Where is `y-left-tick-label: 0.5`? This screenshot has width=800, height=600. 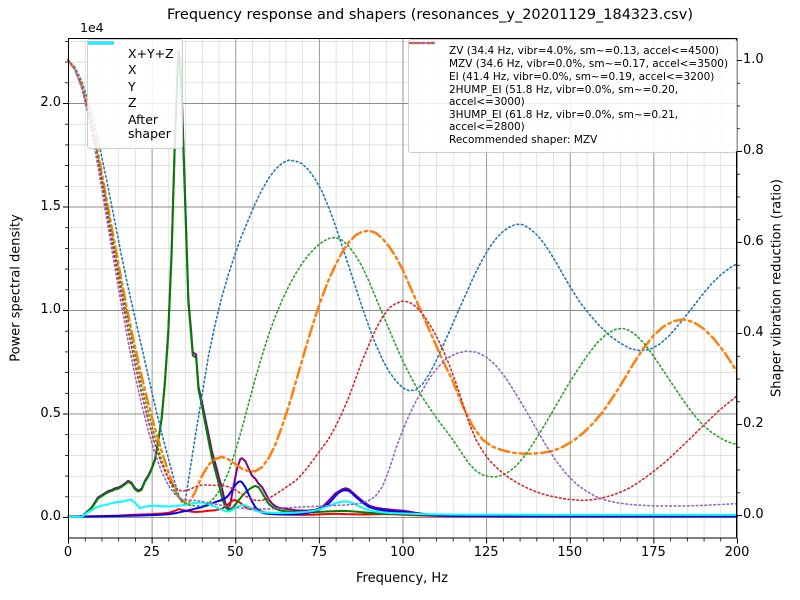 y-left-tick-label: 0.5 is located at coordinates (50, 413).